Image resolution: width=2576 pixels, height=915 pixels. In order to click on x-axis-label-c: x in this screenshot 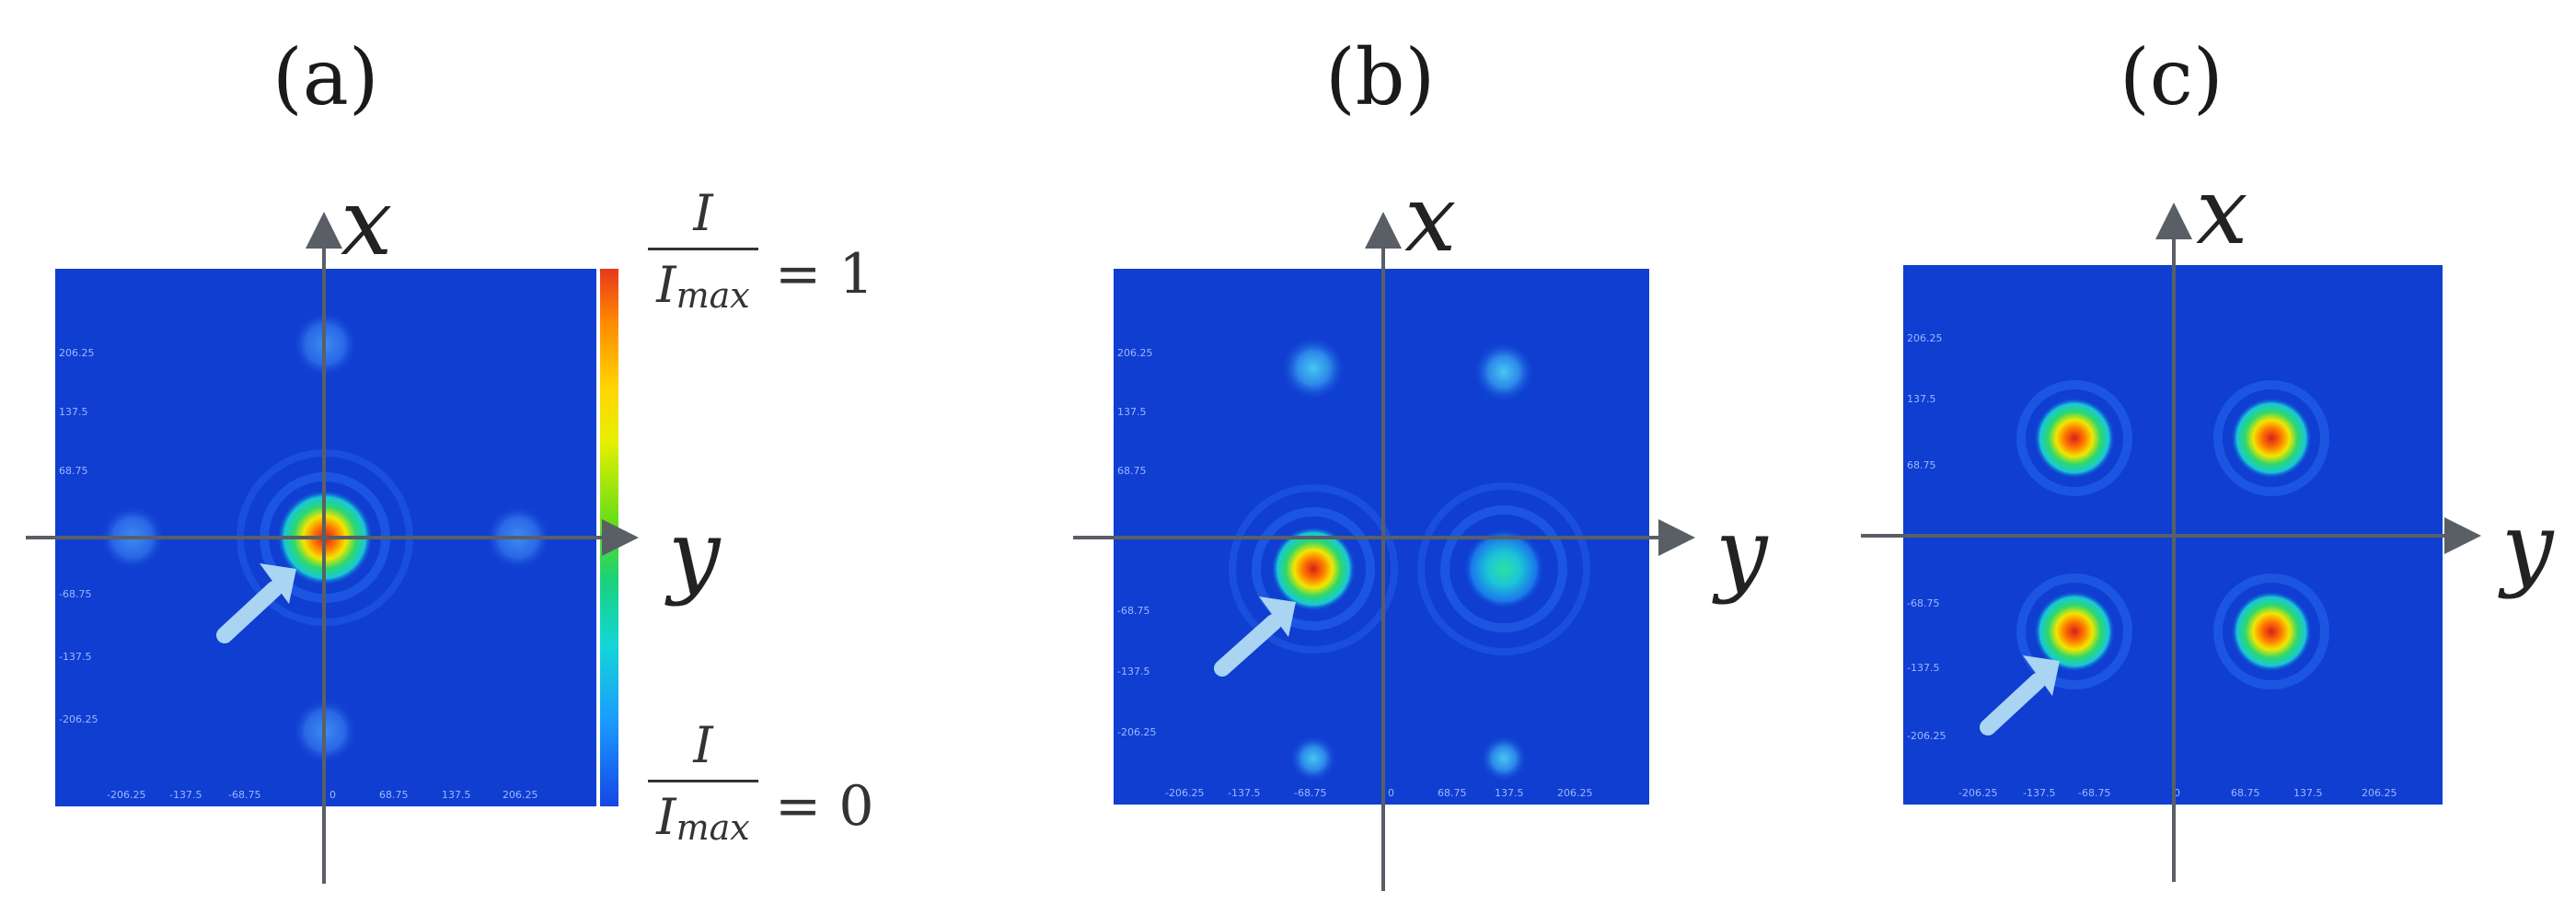, I will do `click(2222, 211)`.